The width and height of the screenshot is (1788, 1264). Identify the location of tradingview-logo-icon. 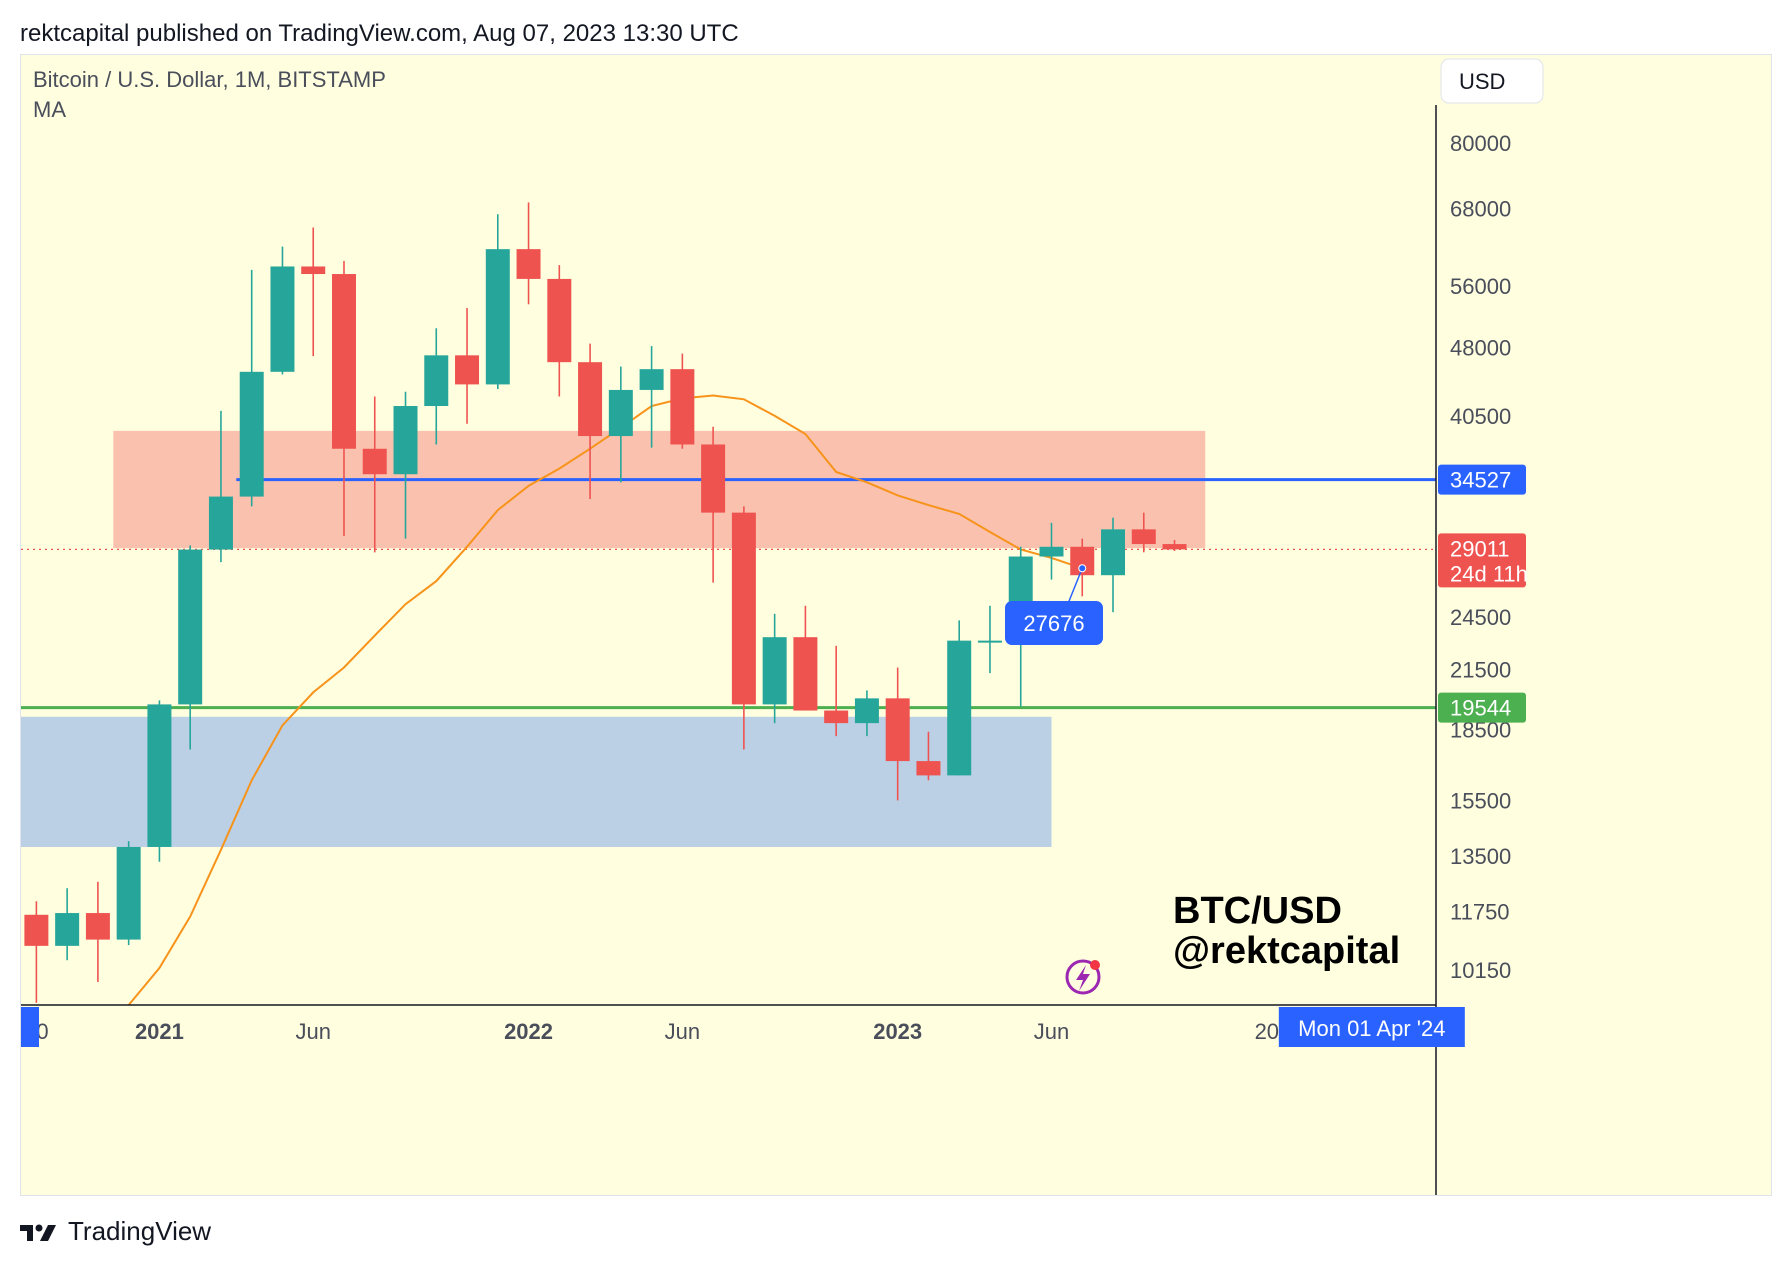
(38, 1232).